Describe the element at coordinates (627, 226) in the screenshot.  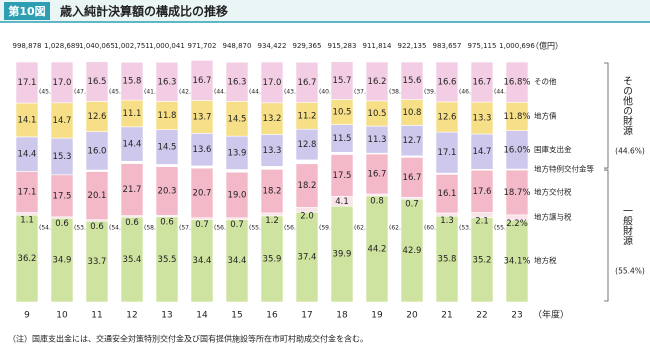
I see `group-name: 一般財源` at that location.